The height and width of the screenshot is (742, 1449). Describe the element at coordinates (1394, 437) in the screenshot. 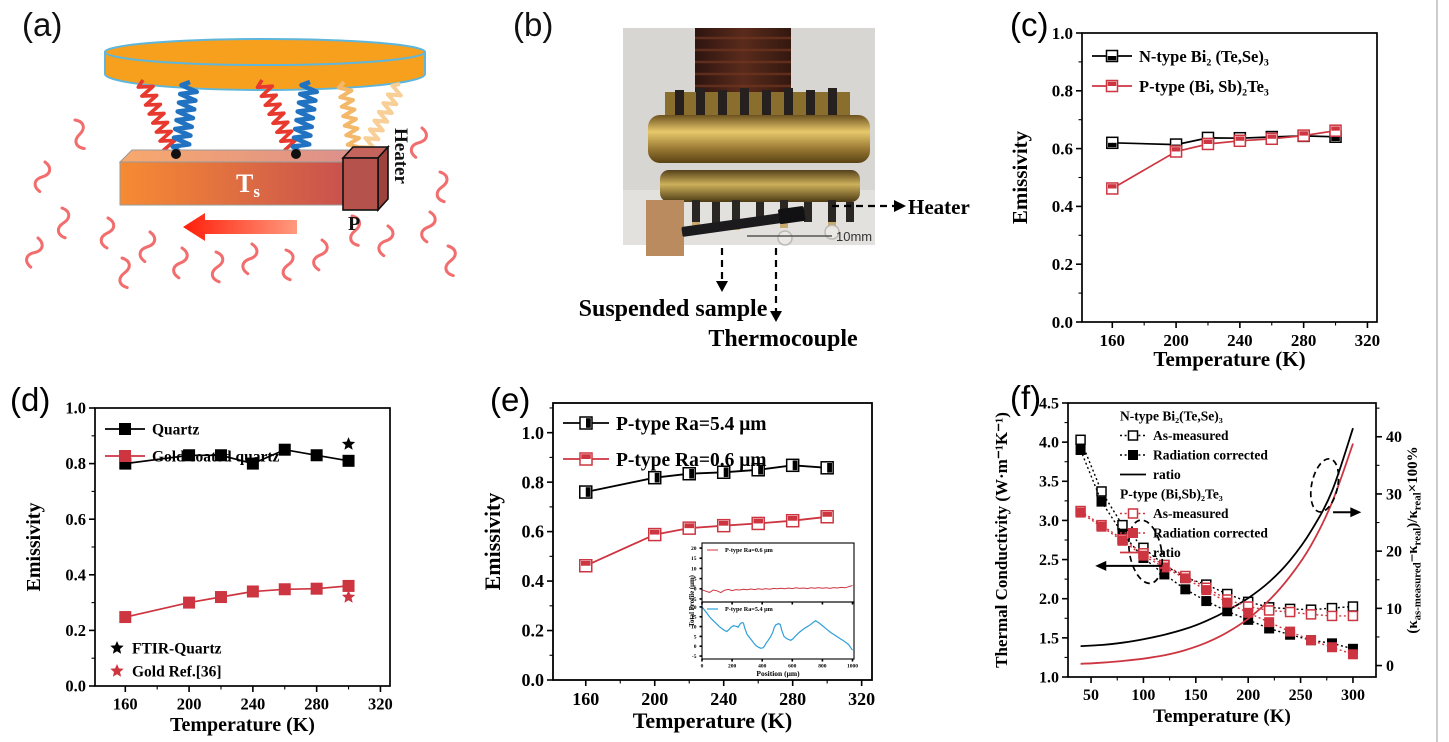

I see `y2-tick-label: 40` at that location.